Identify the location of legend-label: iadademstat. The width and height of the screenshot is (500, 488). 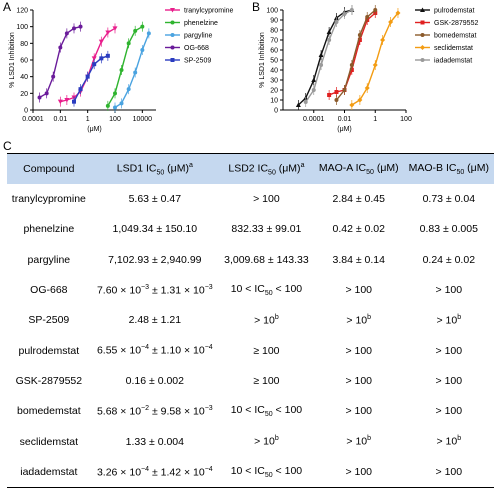
(453, 61).